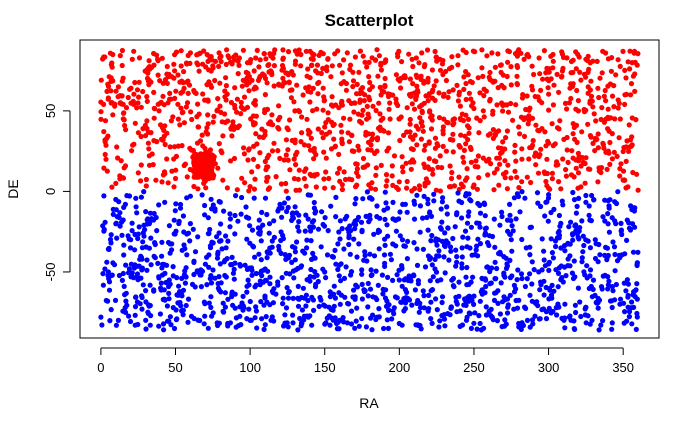  Describe the element at coordinates (325, 367) in the screenshot. I see `x-tick-label: 150` at that location.